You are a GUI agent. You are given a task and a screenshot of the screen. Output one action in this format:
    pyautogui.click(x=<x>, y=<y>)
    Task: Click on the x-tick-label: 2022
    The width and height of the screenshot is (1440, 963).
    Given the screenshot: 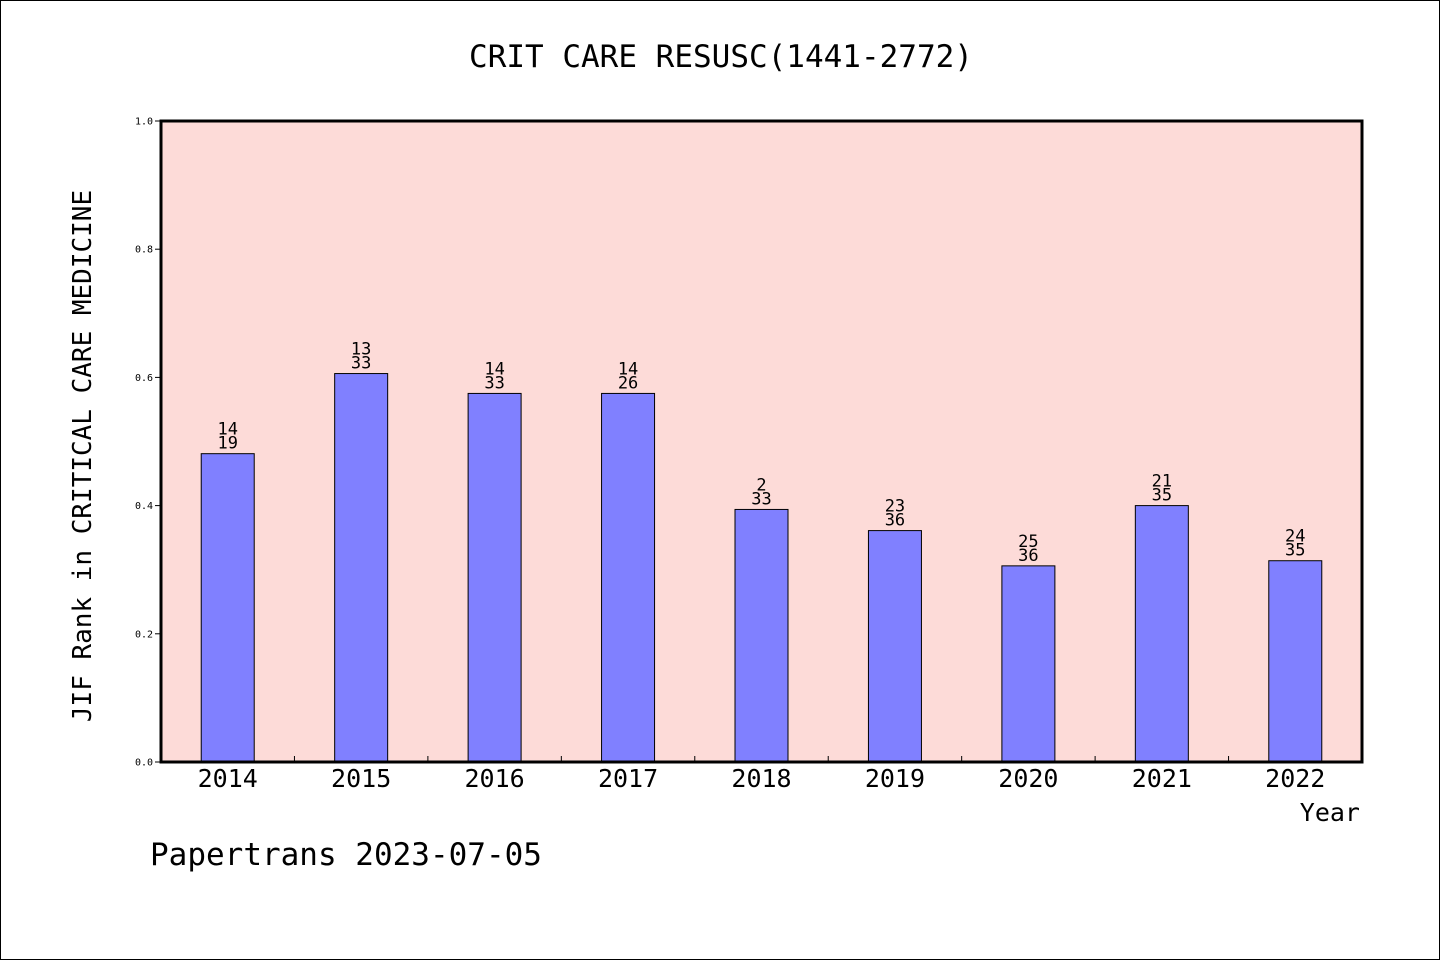 What is the action you would take?
    pyautogui.click(x=1295, y=778)
    